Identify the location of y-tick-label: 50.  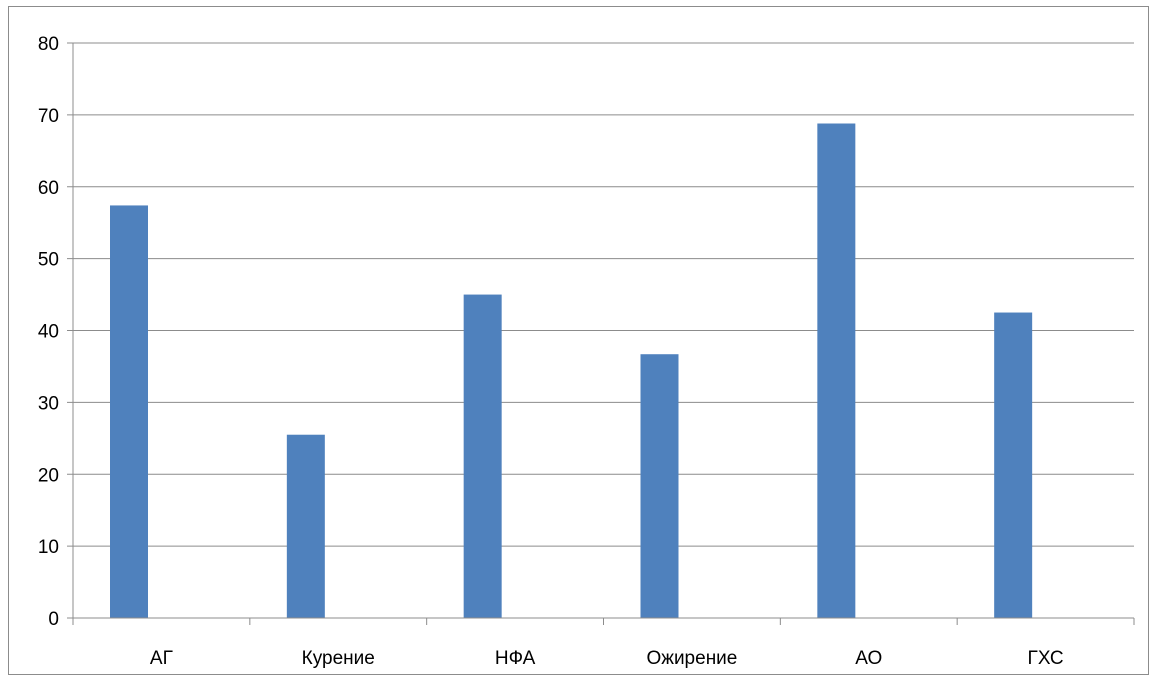
(48, 260).